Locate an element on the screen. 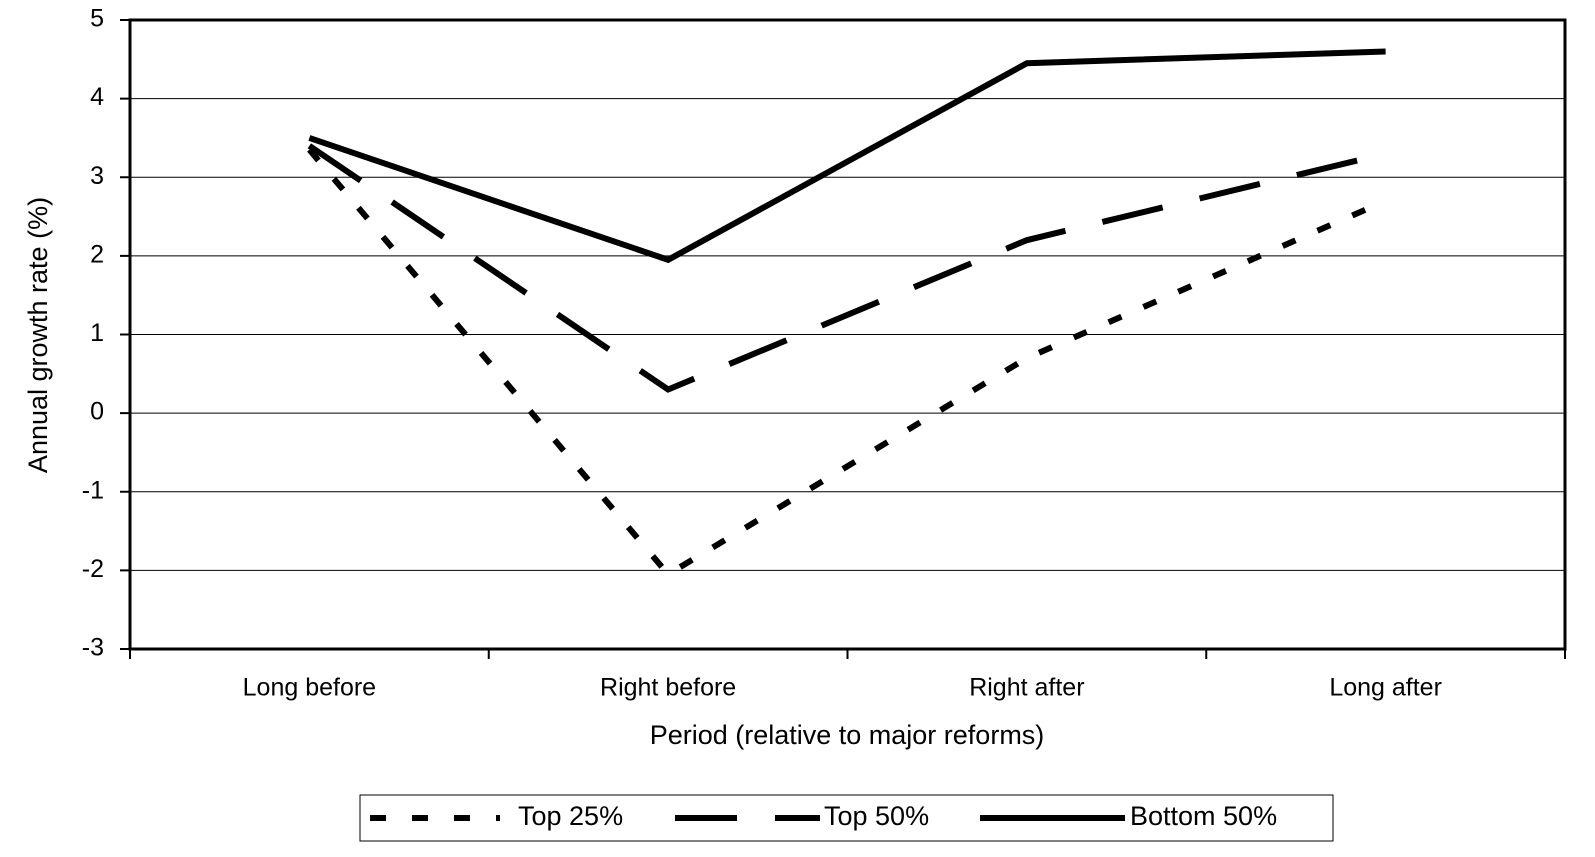  x-tick-label: Right before is located at coordinates (668, 688).